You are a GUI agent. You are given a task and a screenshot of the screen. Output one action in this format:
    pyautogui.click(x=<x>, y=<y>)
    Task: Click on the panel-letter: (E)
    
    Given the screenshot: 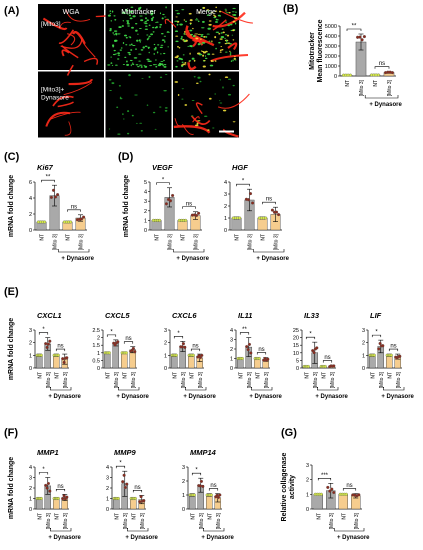 What is the action you would take?
    pyautogui.click(x=11, y=292)
    